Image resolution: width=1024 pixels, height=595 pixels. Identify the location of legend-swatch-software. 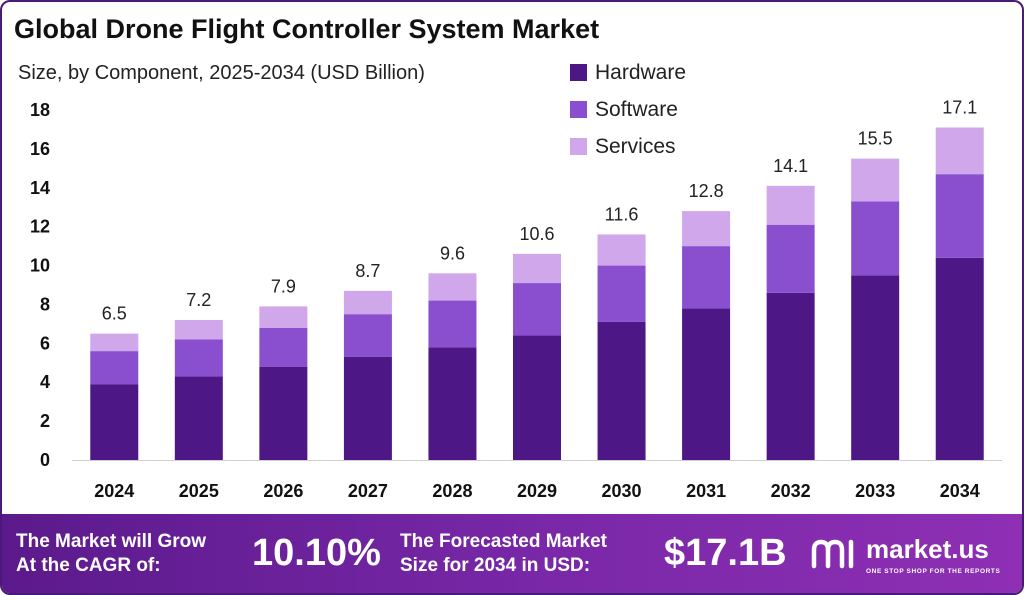
(578, 109).